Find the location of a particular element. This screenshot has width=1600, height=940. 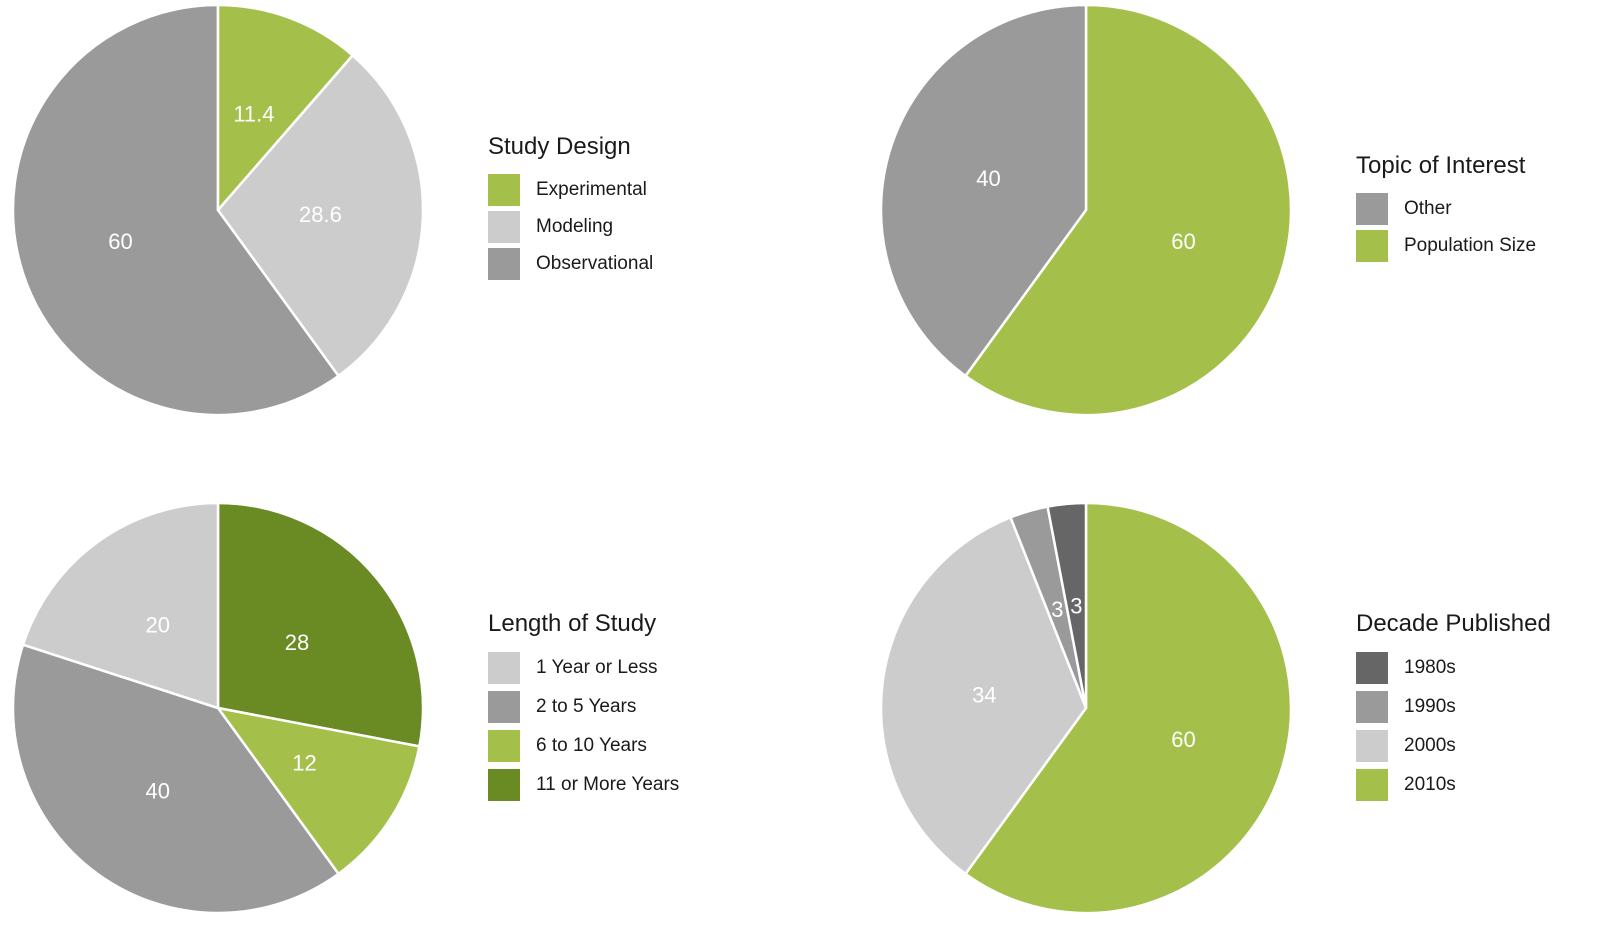

legend-label: Experimental is located at coordinates (591, 189).